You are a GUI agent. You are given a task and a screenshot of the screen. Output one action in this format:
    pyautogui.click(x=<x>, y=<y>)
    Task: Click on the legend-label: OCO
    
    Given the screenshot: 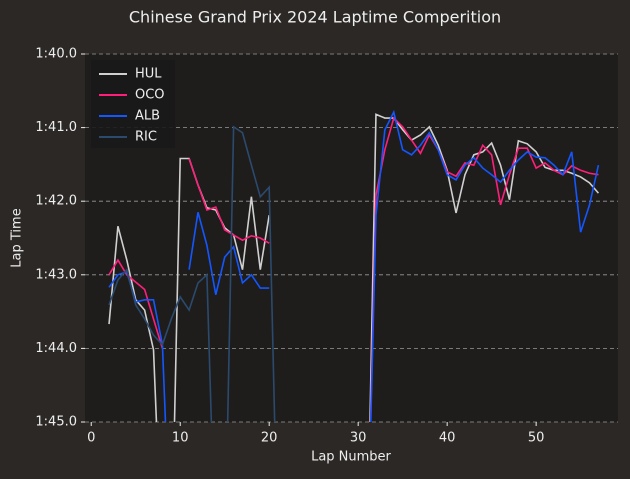 What is the action you would take?
    pyautogui.click(x=150, y=95)
    